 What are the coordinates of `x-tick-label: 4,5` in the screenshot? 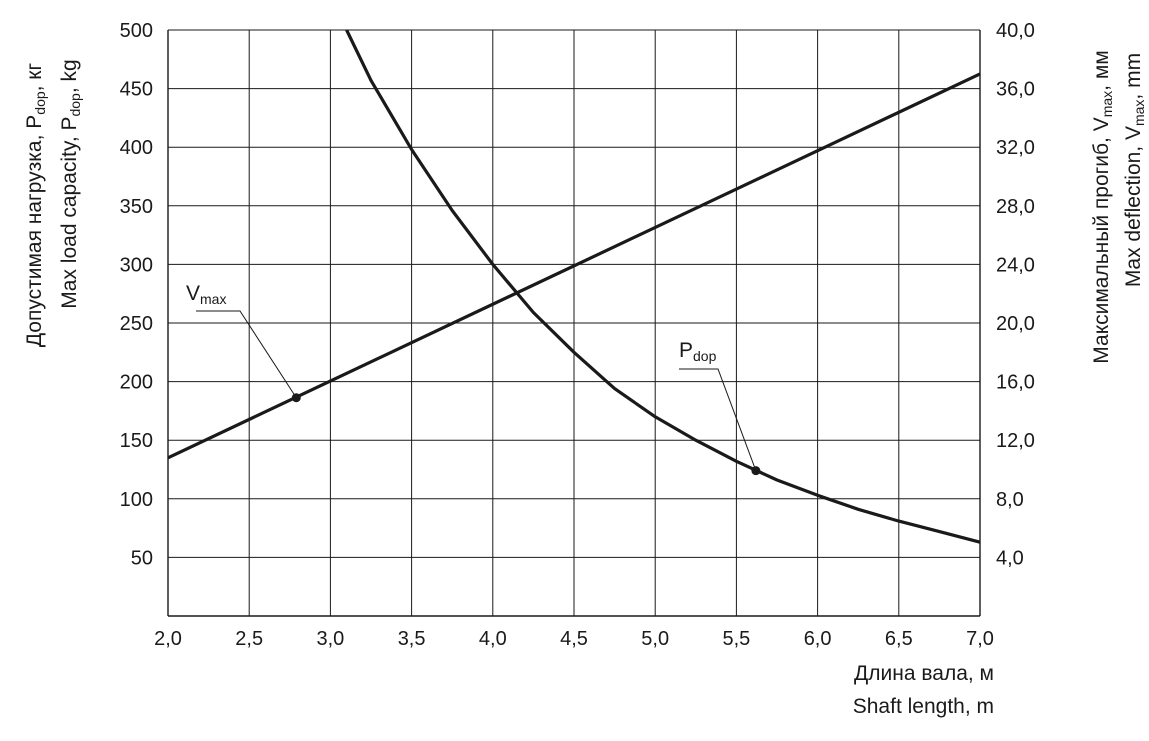 It's located at (574, 639).